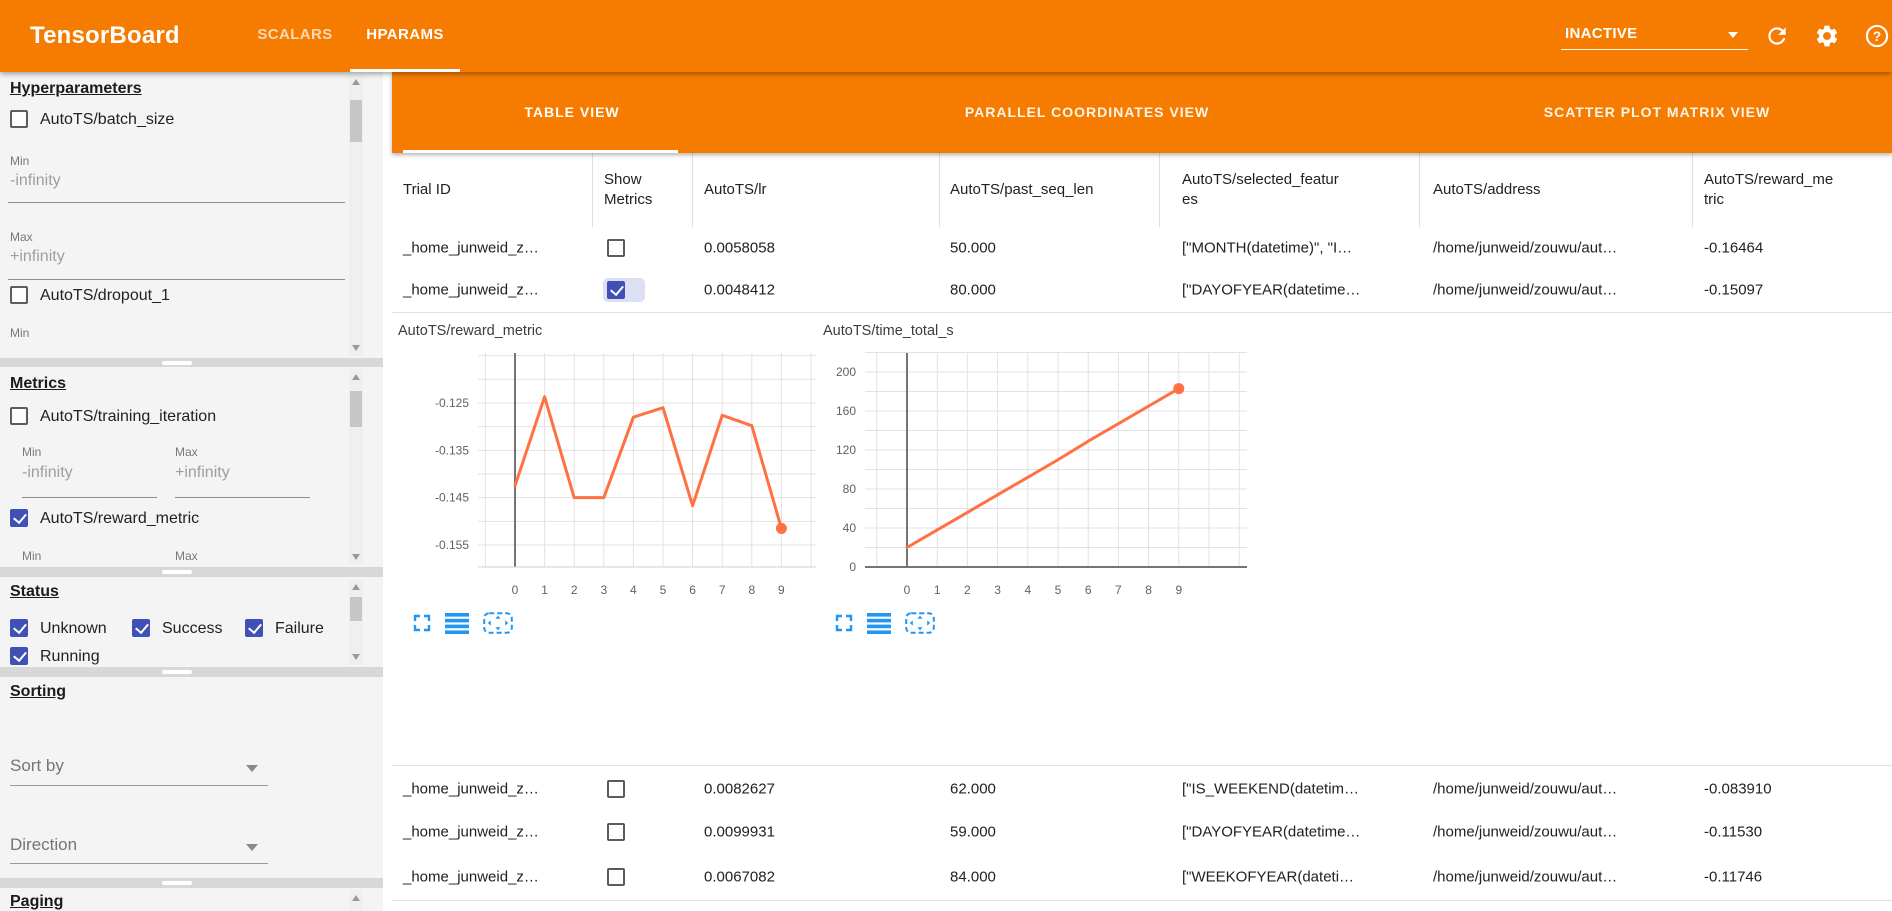 Image resolution: width=1892 pixels, height=911 pixels. Describe the element at coordinates (67, 657) in the screenshot. I see `checkbox-status-running: Running` at that location.